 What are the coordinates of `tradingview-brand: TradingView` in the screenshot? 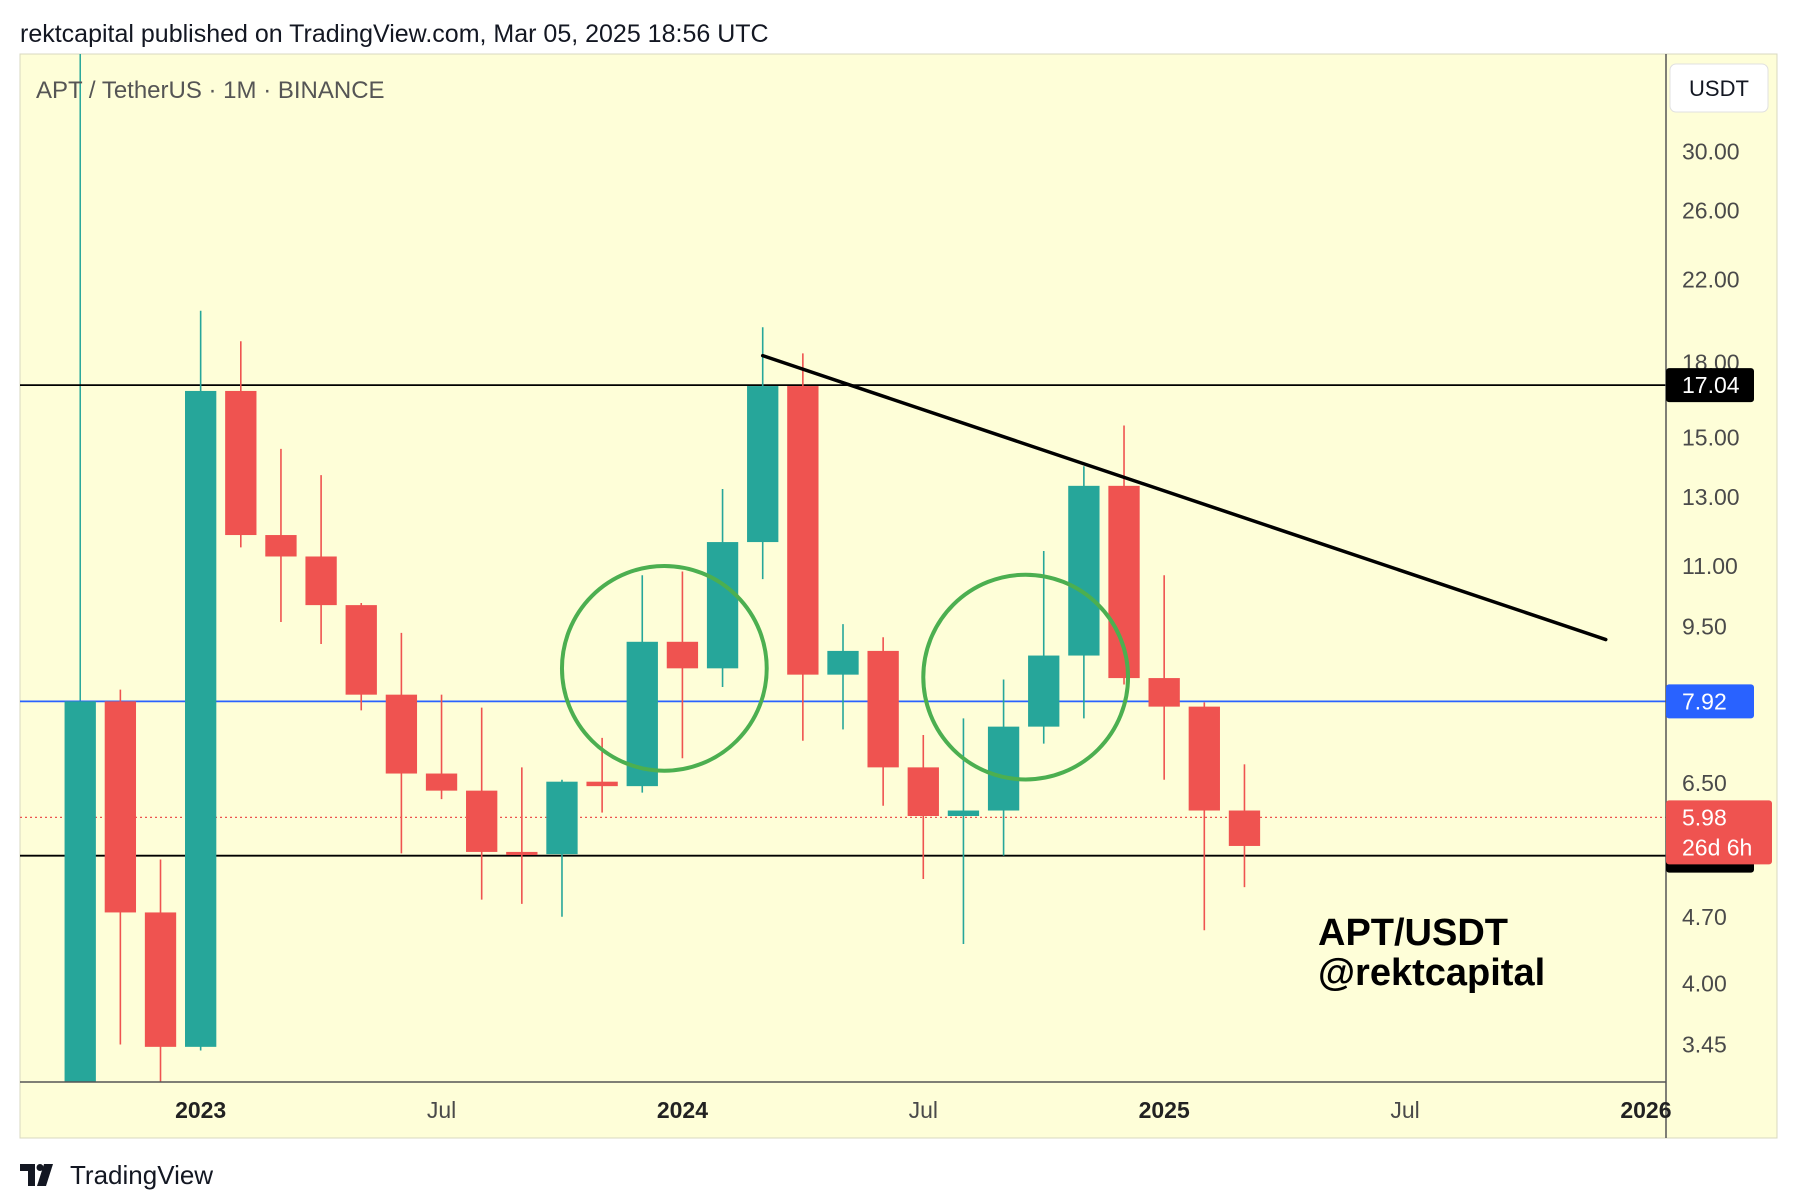 It's located at (116, 1175).